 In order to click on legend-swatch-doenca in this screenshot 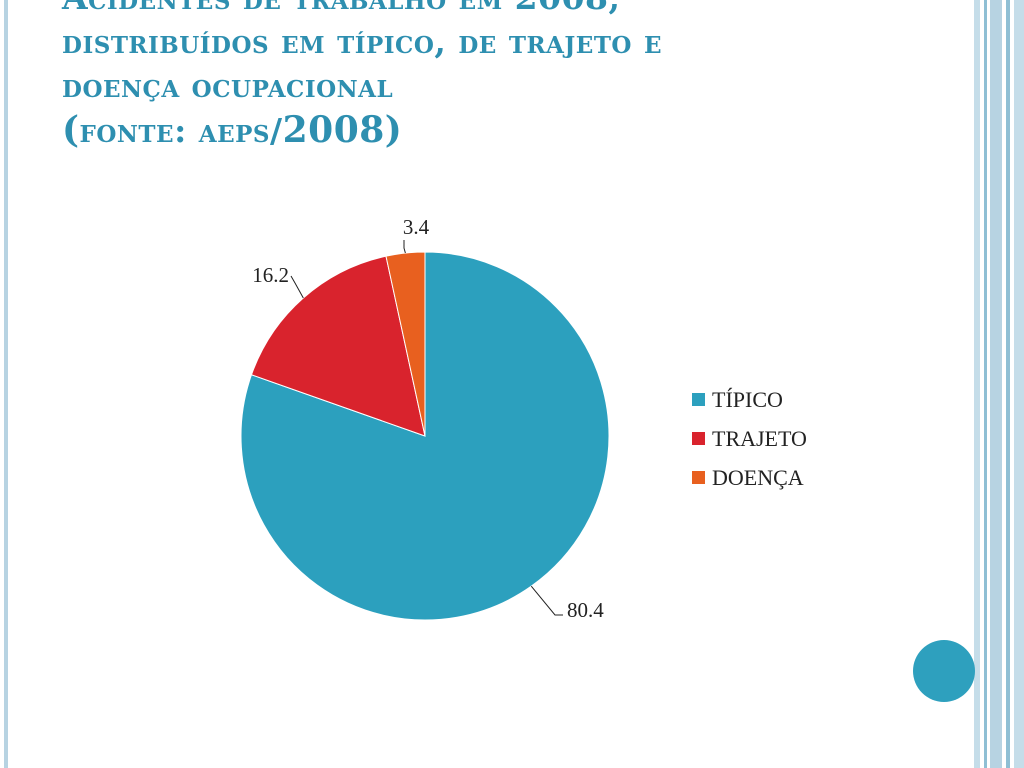, I will do `click(698, 477)`.